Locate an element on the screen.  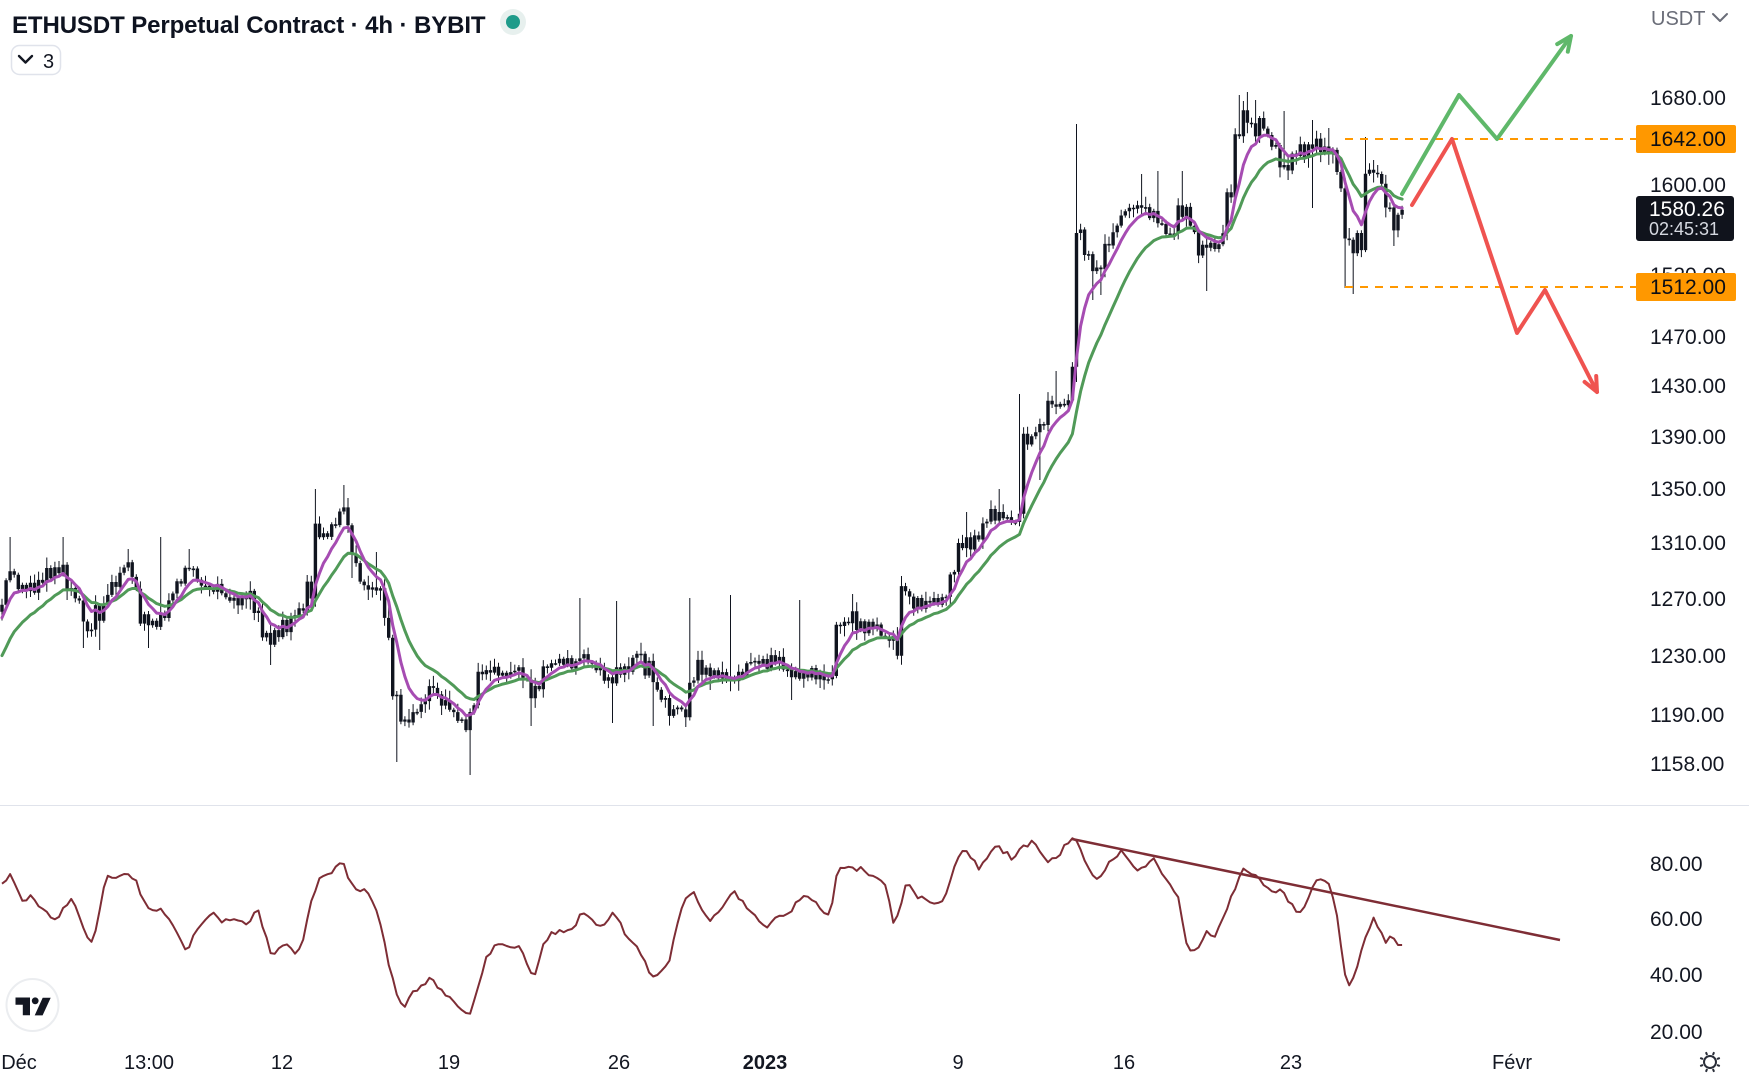
svg-text:ETHUSDT Perpetual Contract · 4: ETHUSDT Perpetual Contract · 4h · BYBIT is located at coordinates (249, 25).